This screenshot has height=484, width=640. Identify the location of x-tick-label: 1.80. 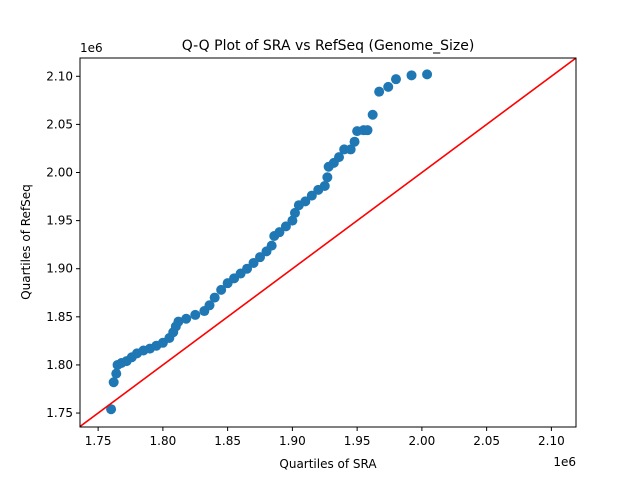
(163, 441).